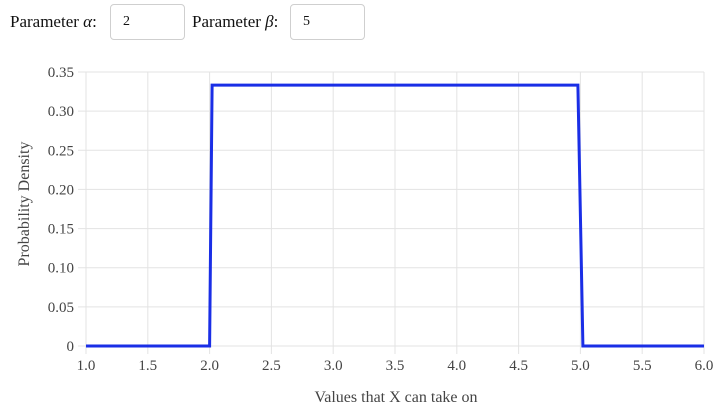 The width and height of the screenshot is (724, 410). I want to click on y-tick-label: 0.20, so click(61, 190).